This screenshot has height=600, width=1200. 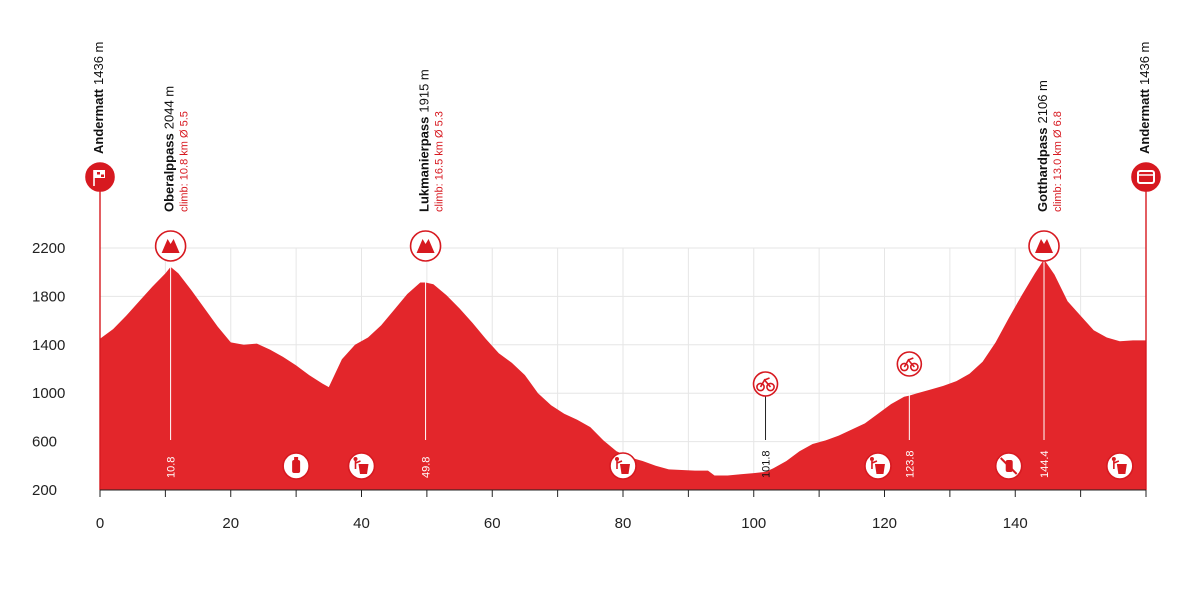 I want to click on finish-icon, so click(x=1146, y=177).